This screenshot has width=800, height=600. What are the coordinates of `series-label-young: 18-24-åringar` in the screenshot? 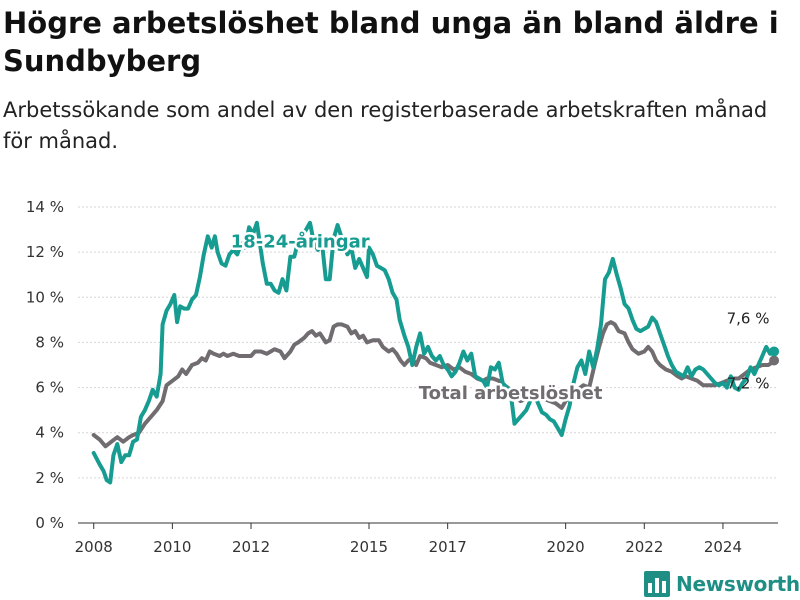 It's located at (300, 242).